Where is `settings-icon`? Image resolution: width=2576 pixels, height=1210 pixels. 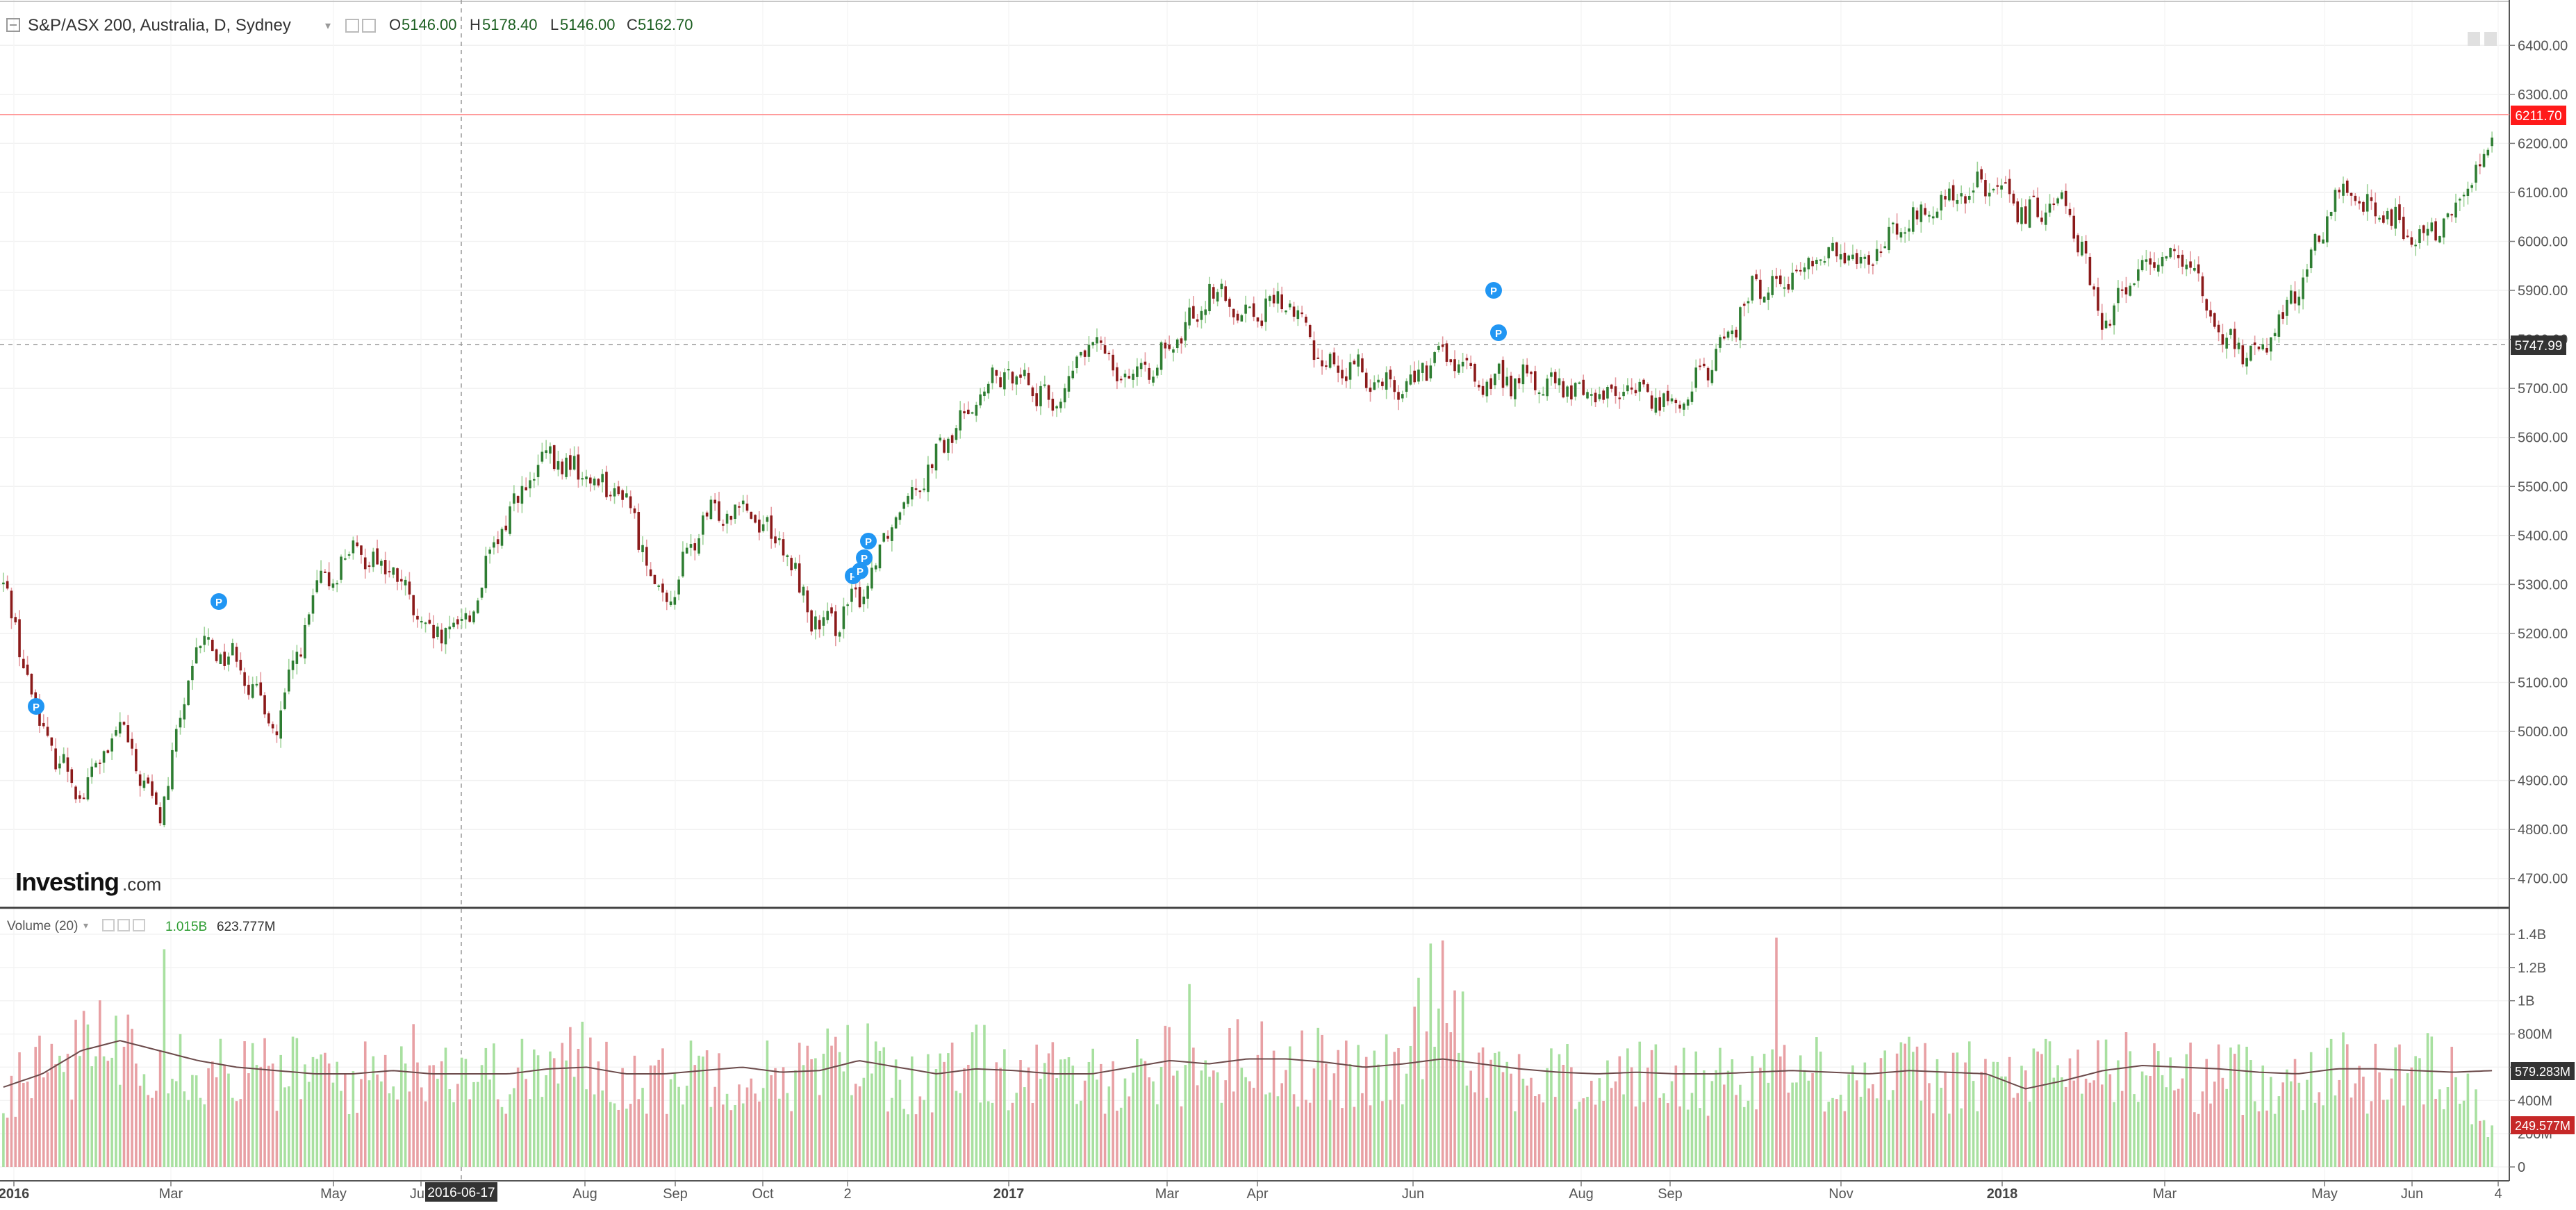 settings-icon is located at coordinates (352, 26).